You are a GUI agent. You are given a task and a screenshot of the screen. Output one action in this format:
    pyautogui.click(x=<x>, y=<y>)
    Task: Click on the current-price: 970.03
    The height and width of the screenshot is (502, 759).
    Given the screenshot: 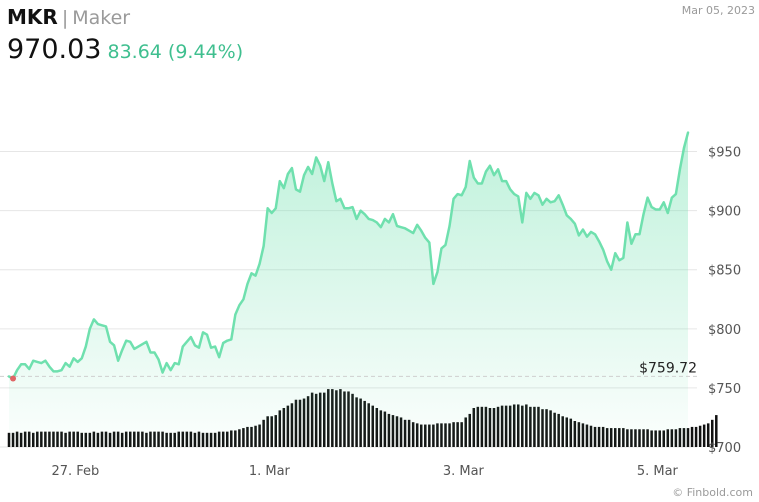 What is the action you would take?
    pyautogui.click(x=54, y=49)
    